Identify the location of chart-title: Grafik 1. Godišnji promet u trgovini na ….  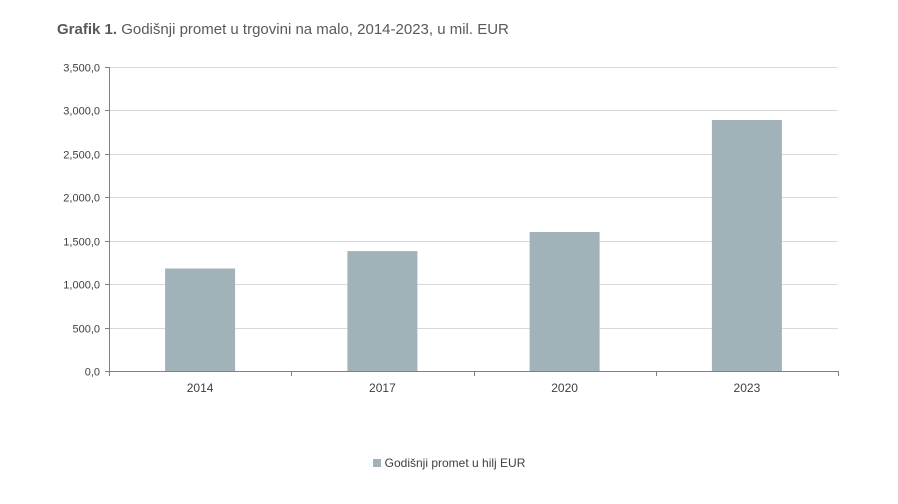
(283, 29).